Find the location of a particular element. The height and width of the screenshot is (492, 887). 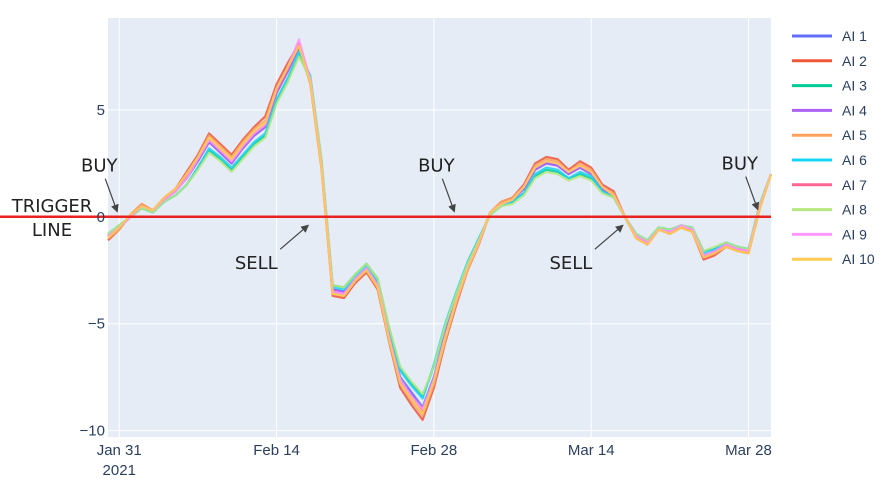

y-tick-label: −5 is located at coordinates (96, 324).